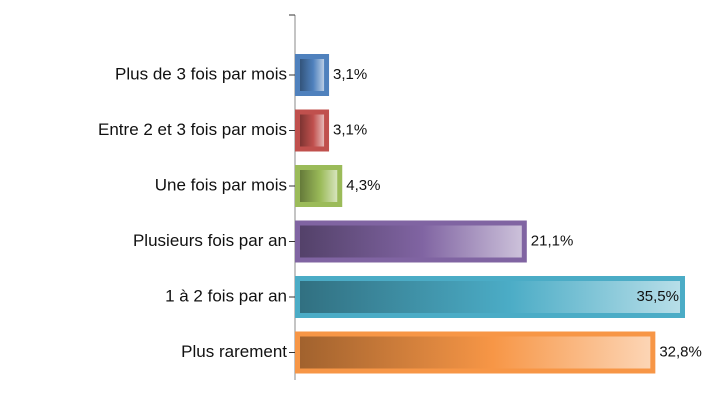 Image resolution: width=723 pixels, height=407 pixels. I want to click on category-label: Une fois par mois, so click(221, 184).